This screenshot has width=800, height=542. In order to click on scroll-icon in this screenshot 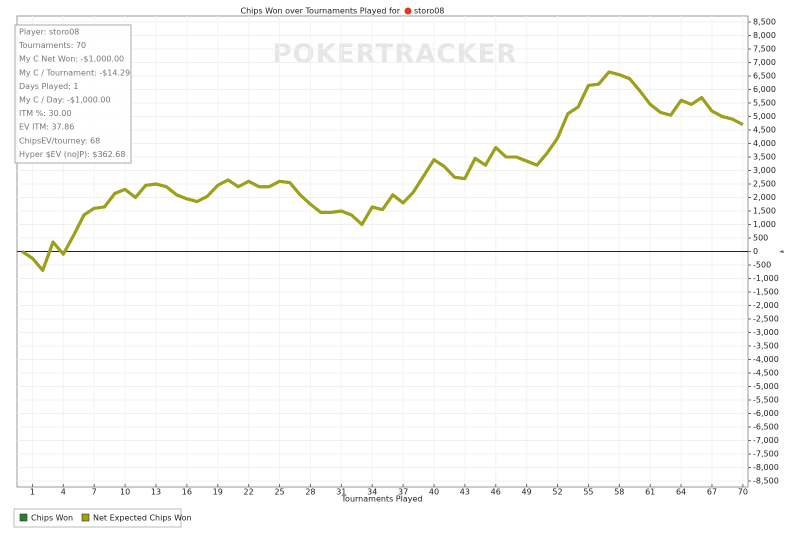, I will do `click(781, 251)`.